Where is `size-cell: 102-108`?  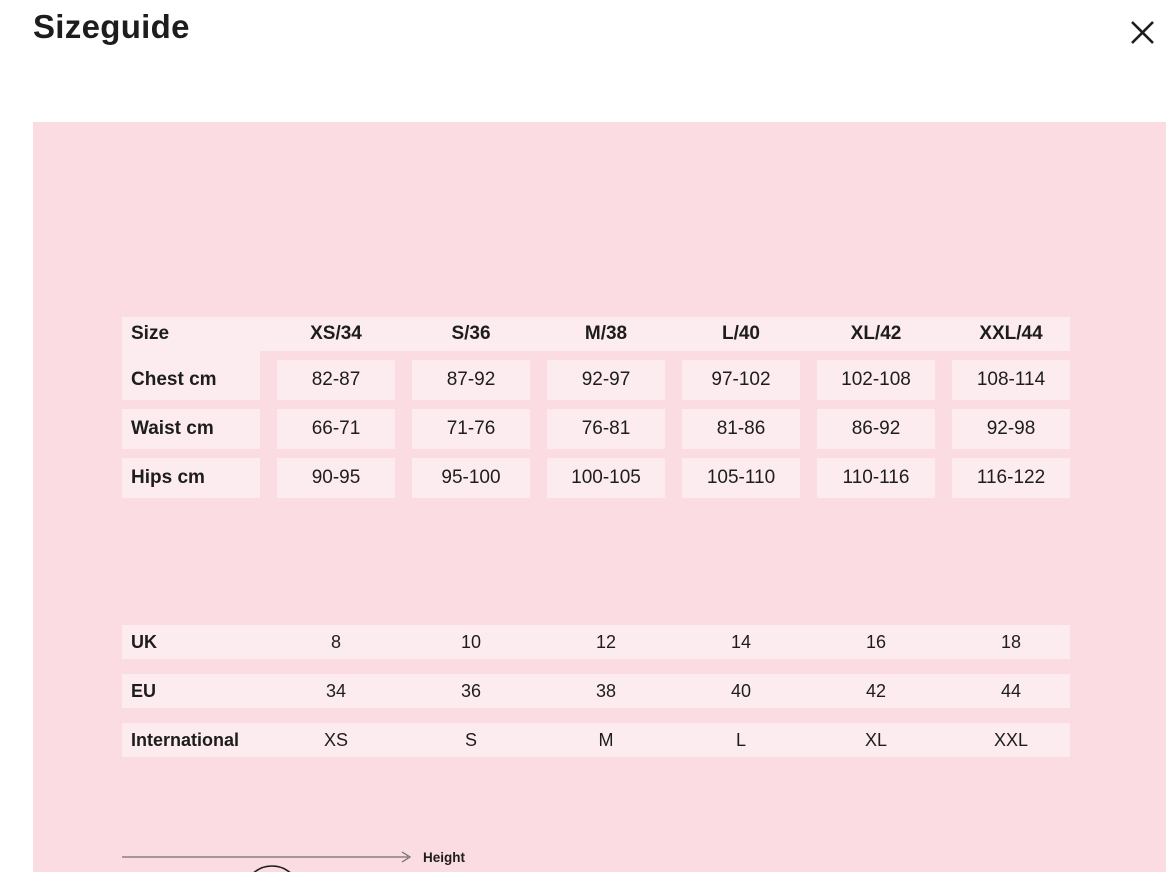 size-cell: 102-108 is located at coordinates (876, 380).